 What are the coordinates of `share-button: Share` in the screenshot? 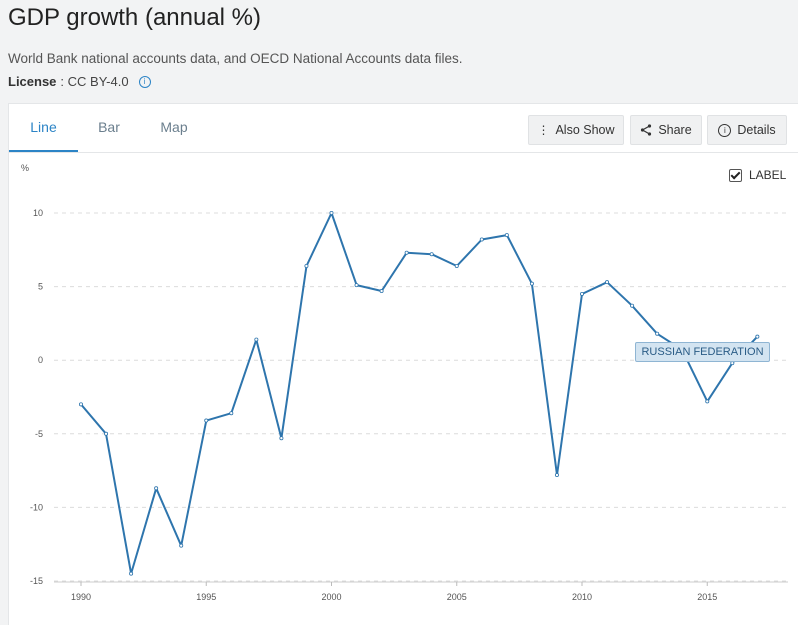 It's located at (666, 130).